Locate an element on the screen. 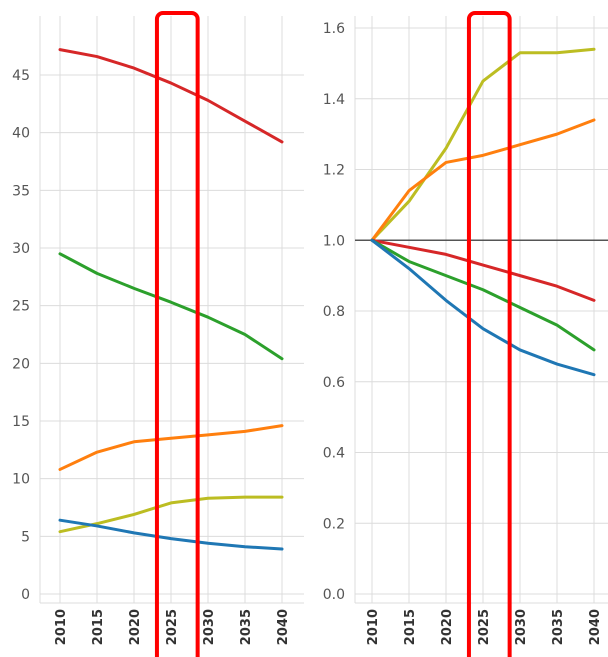 The image size is (608, 657). y-tick-label-0-0: 0 is located at coordinates (25, 595).